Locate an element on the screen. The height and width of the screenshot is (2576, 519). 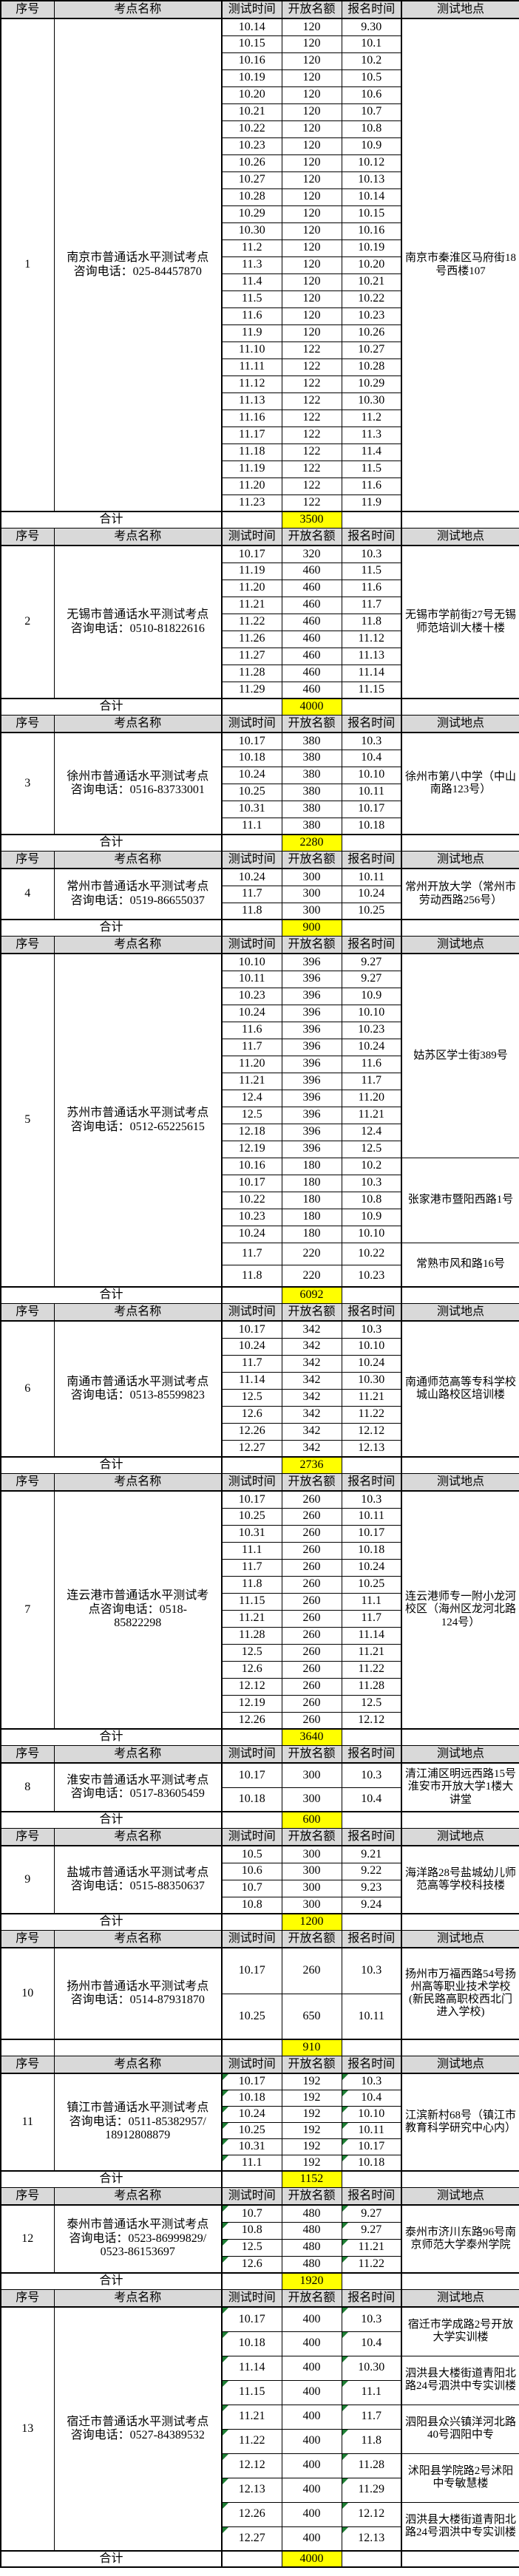
data-row: 11.10 122 10.27 is located at coordinates (260, 350).